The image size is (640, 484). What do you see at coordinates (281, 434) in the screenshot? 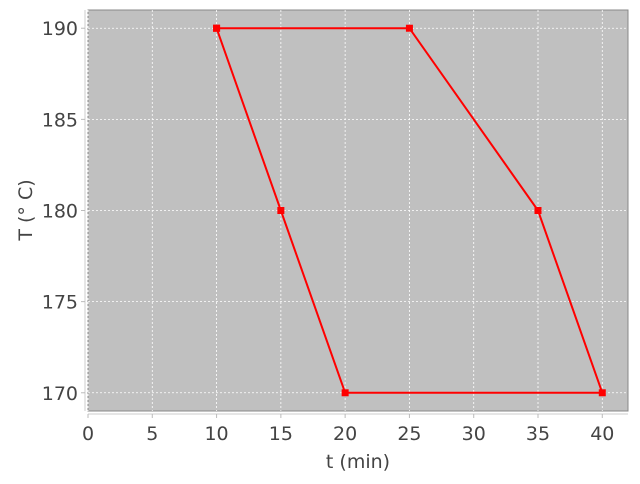
I see `x-tick-label: 15` at bounding box center [281, 434].